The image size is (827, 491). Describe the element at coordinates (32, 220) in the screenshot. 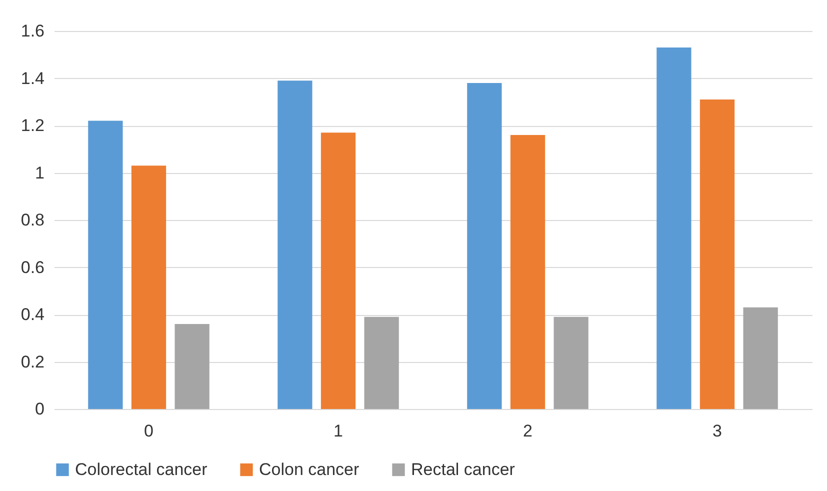

I see `y-tick-label: 0.8` at that location.